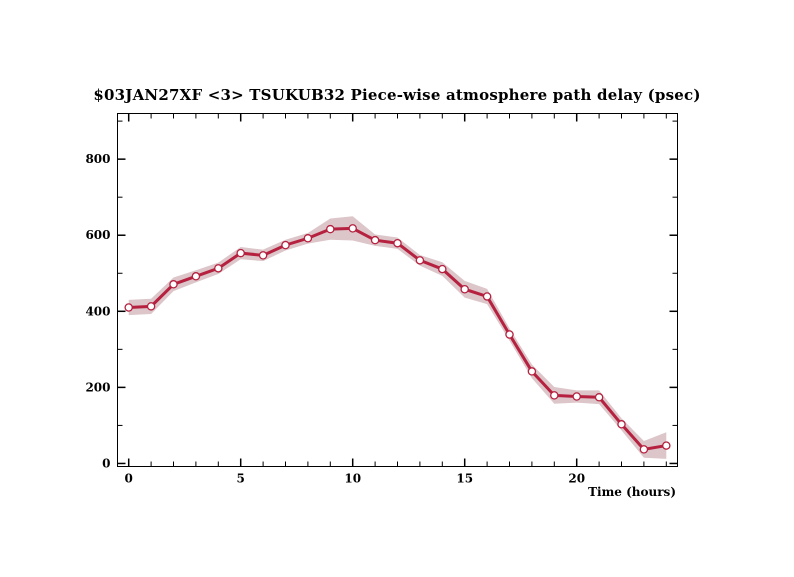 This screenshot has width=794, height=577. I want to click on y-tick-label: 400, so click(97, 311).